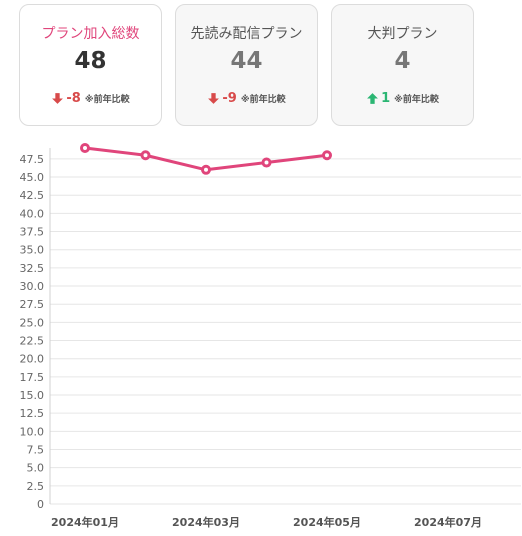 Image resolution: width=522 pixels, height=536 pixels. Describe the element at coordinates (402, 34) in the screenshot. I see `card-title: 大判プラン` at that location.